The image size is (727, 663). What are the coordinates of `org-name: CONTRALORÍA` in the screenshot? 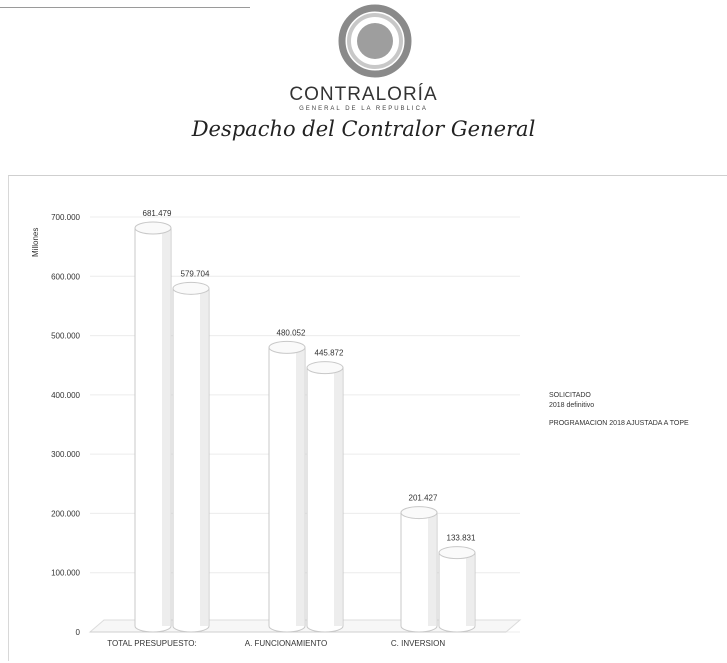 It's located at (363, 94).